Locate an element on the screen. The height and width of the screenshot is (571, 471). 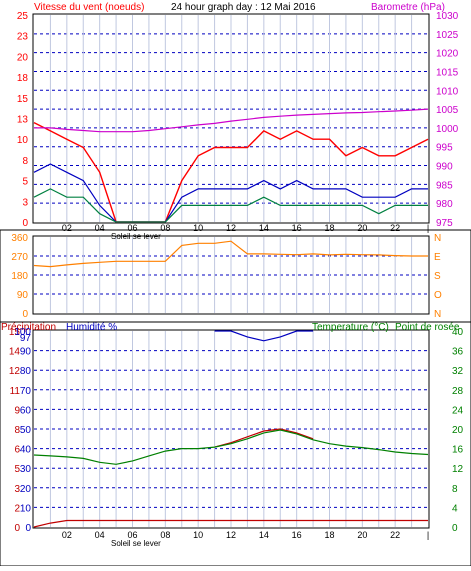
precip-ytick: 12 is located at coordinates (15, 371).